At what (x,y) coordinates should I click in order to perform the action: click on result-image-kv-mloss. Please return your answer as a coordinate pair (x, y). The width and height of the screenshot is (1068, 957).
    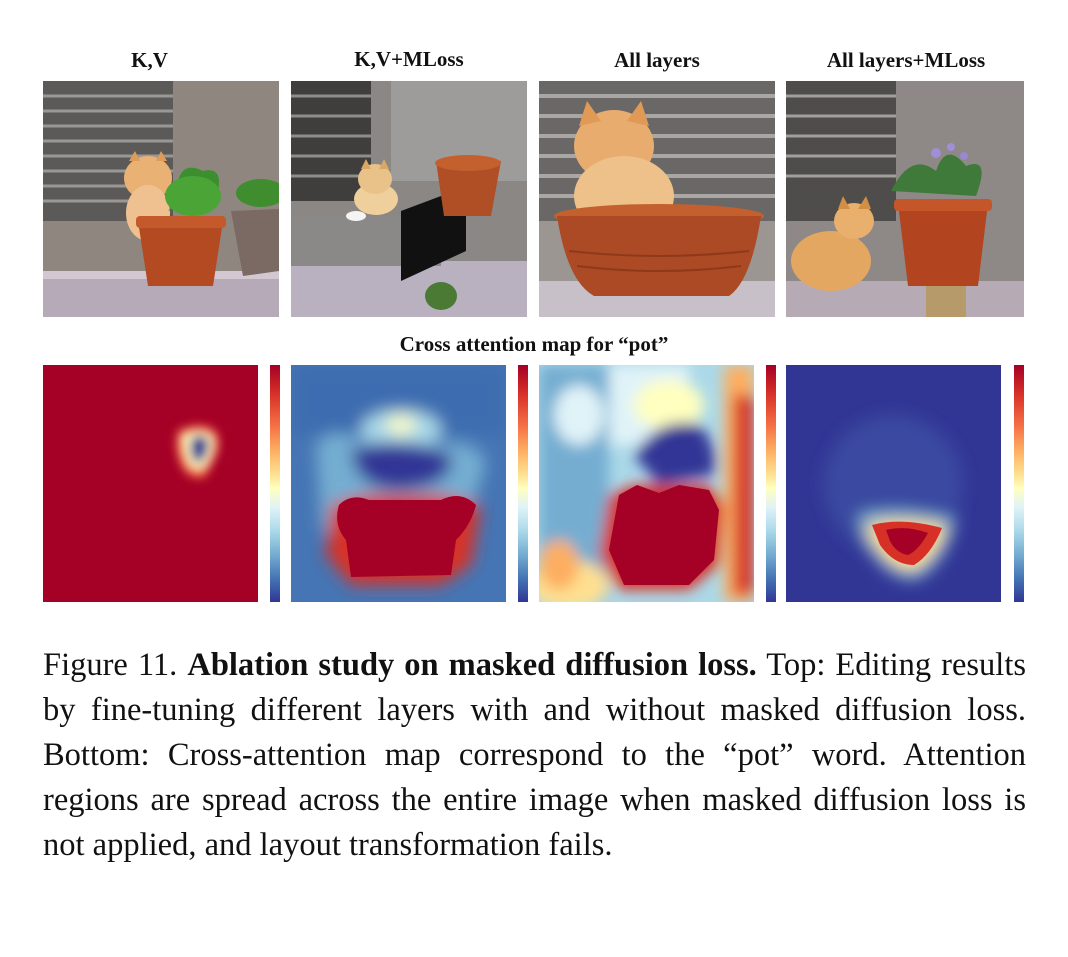
    Looking at the image, I should click on (409, 199).